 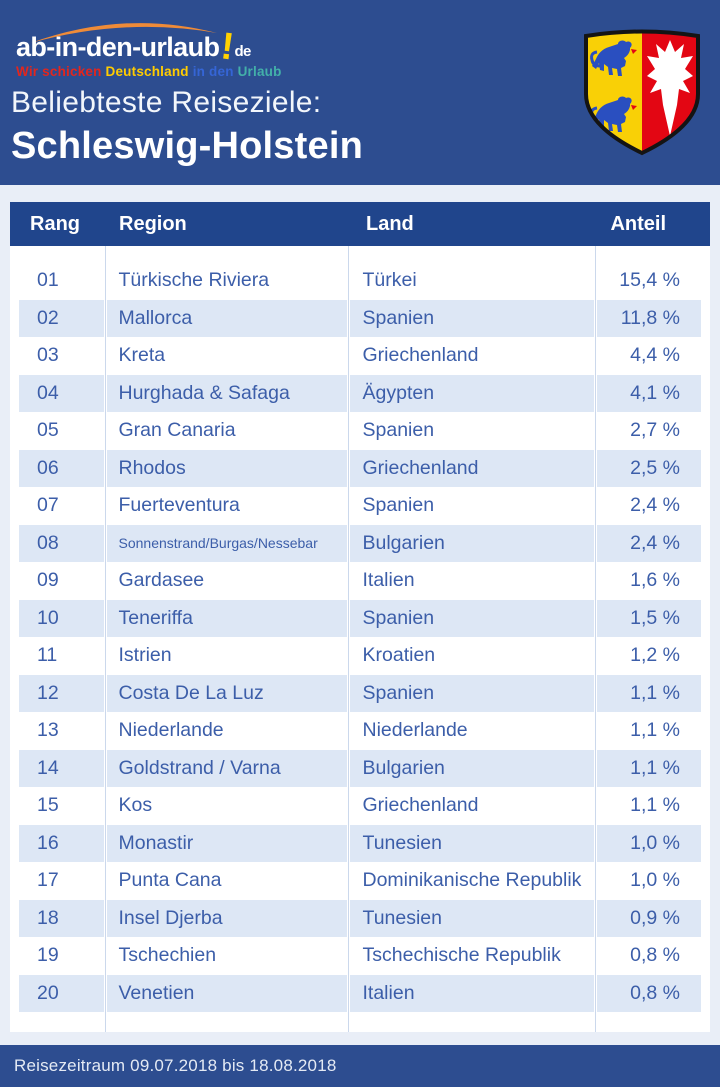 What do you see at coordinates (226, 768) in the screenshot?
I see `cell-region: Goldstrand / Varna` at bounding box center [226, 768].